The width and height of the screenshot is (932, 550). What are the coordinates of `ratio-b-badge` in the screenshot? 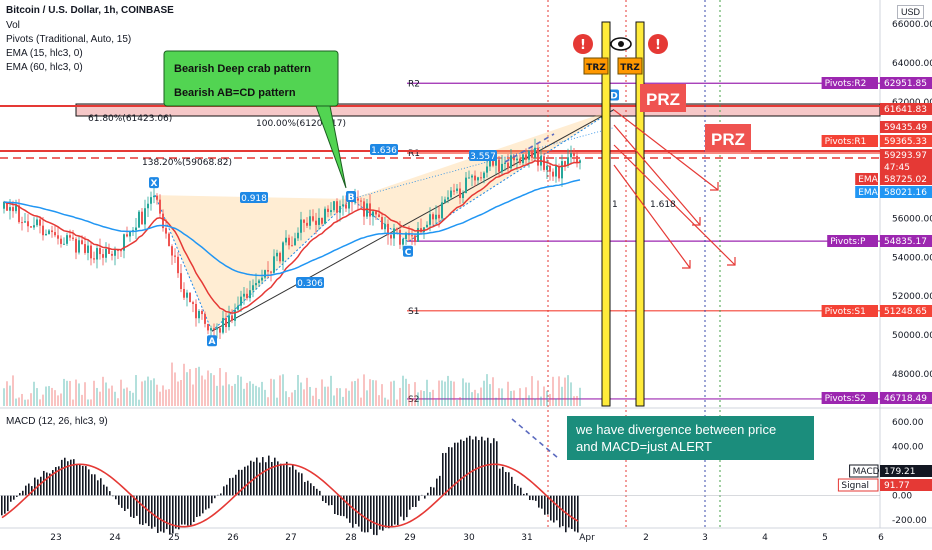 It's located at (483, 155).